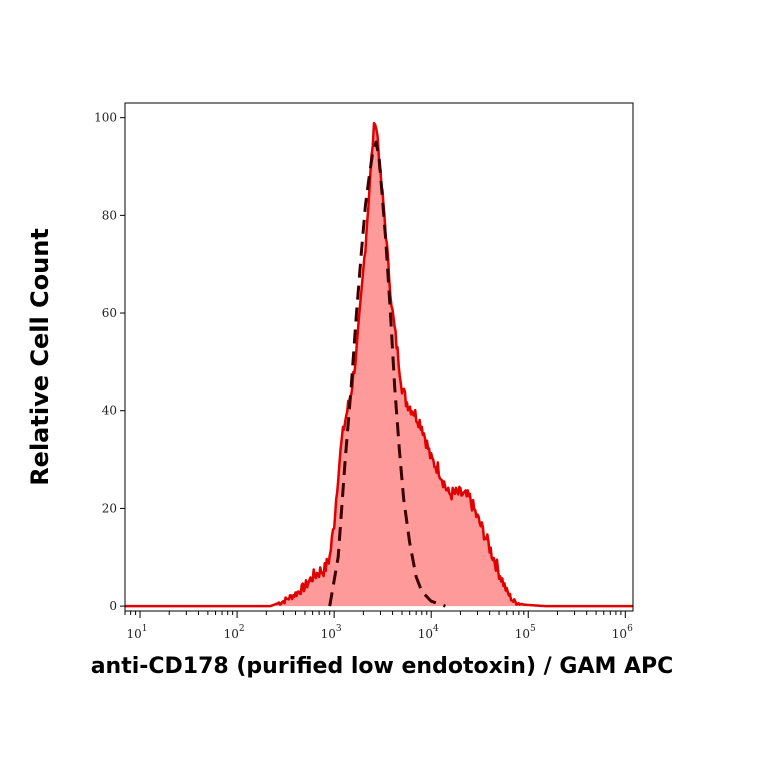  What do you see at coordinates (105, 118) in the screenshot?
I see `y-tick-label: 100` at bounding box center [105, 118].